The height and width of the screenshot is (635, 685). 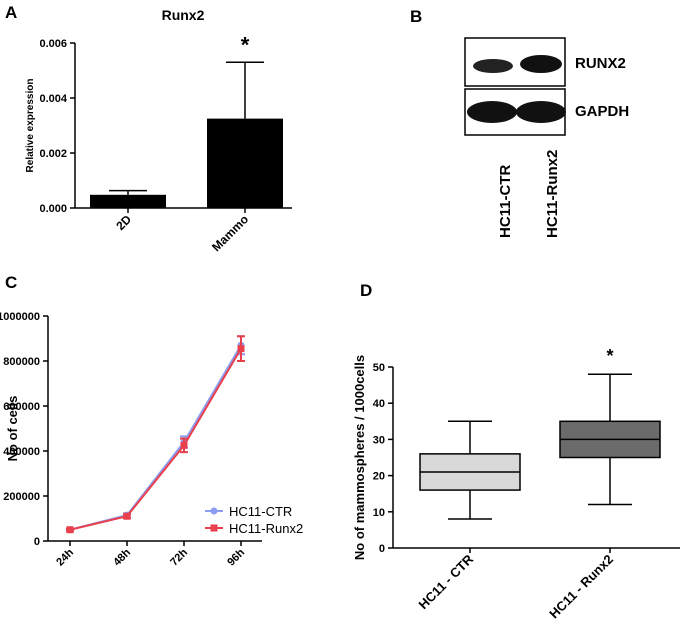 I want to click on x-tick-label: 24h, so click(x=65, y=557).